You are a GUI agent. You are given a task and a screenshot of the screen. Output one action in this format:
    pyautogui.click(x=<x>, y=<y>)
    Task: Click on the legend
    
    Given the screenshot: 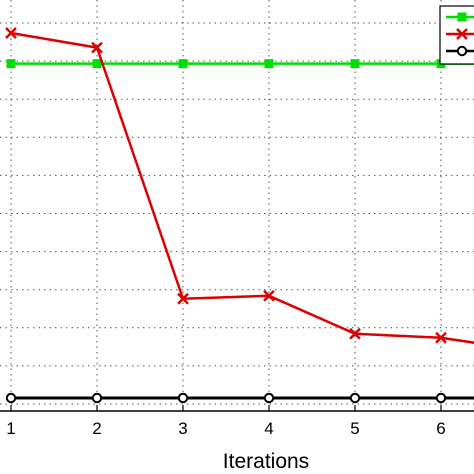 What is the action you would take?
    pyautogui.click(x=456, y=35)
    